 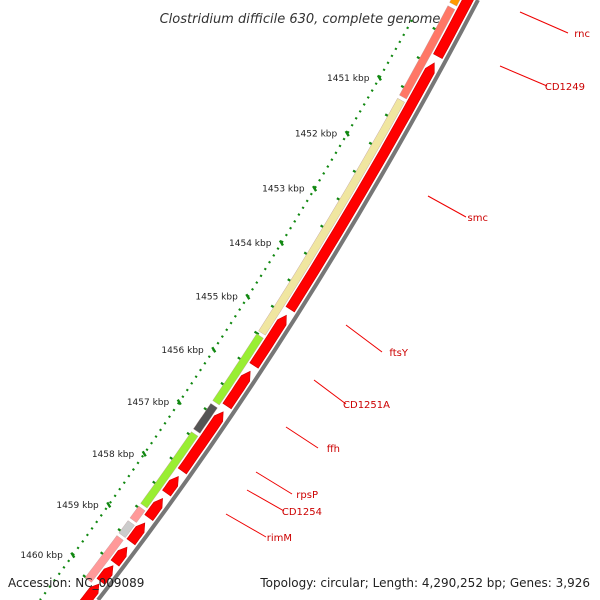 I want to click on kbp-tick-label: 1455 kbp, so click(x=216, y=298).